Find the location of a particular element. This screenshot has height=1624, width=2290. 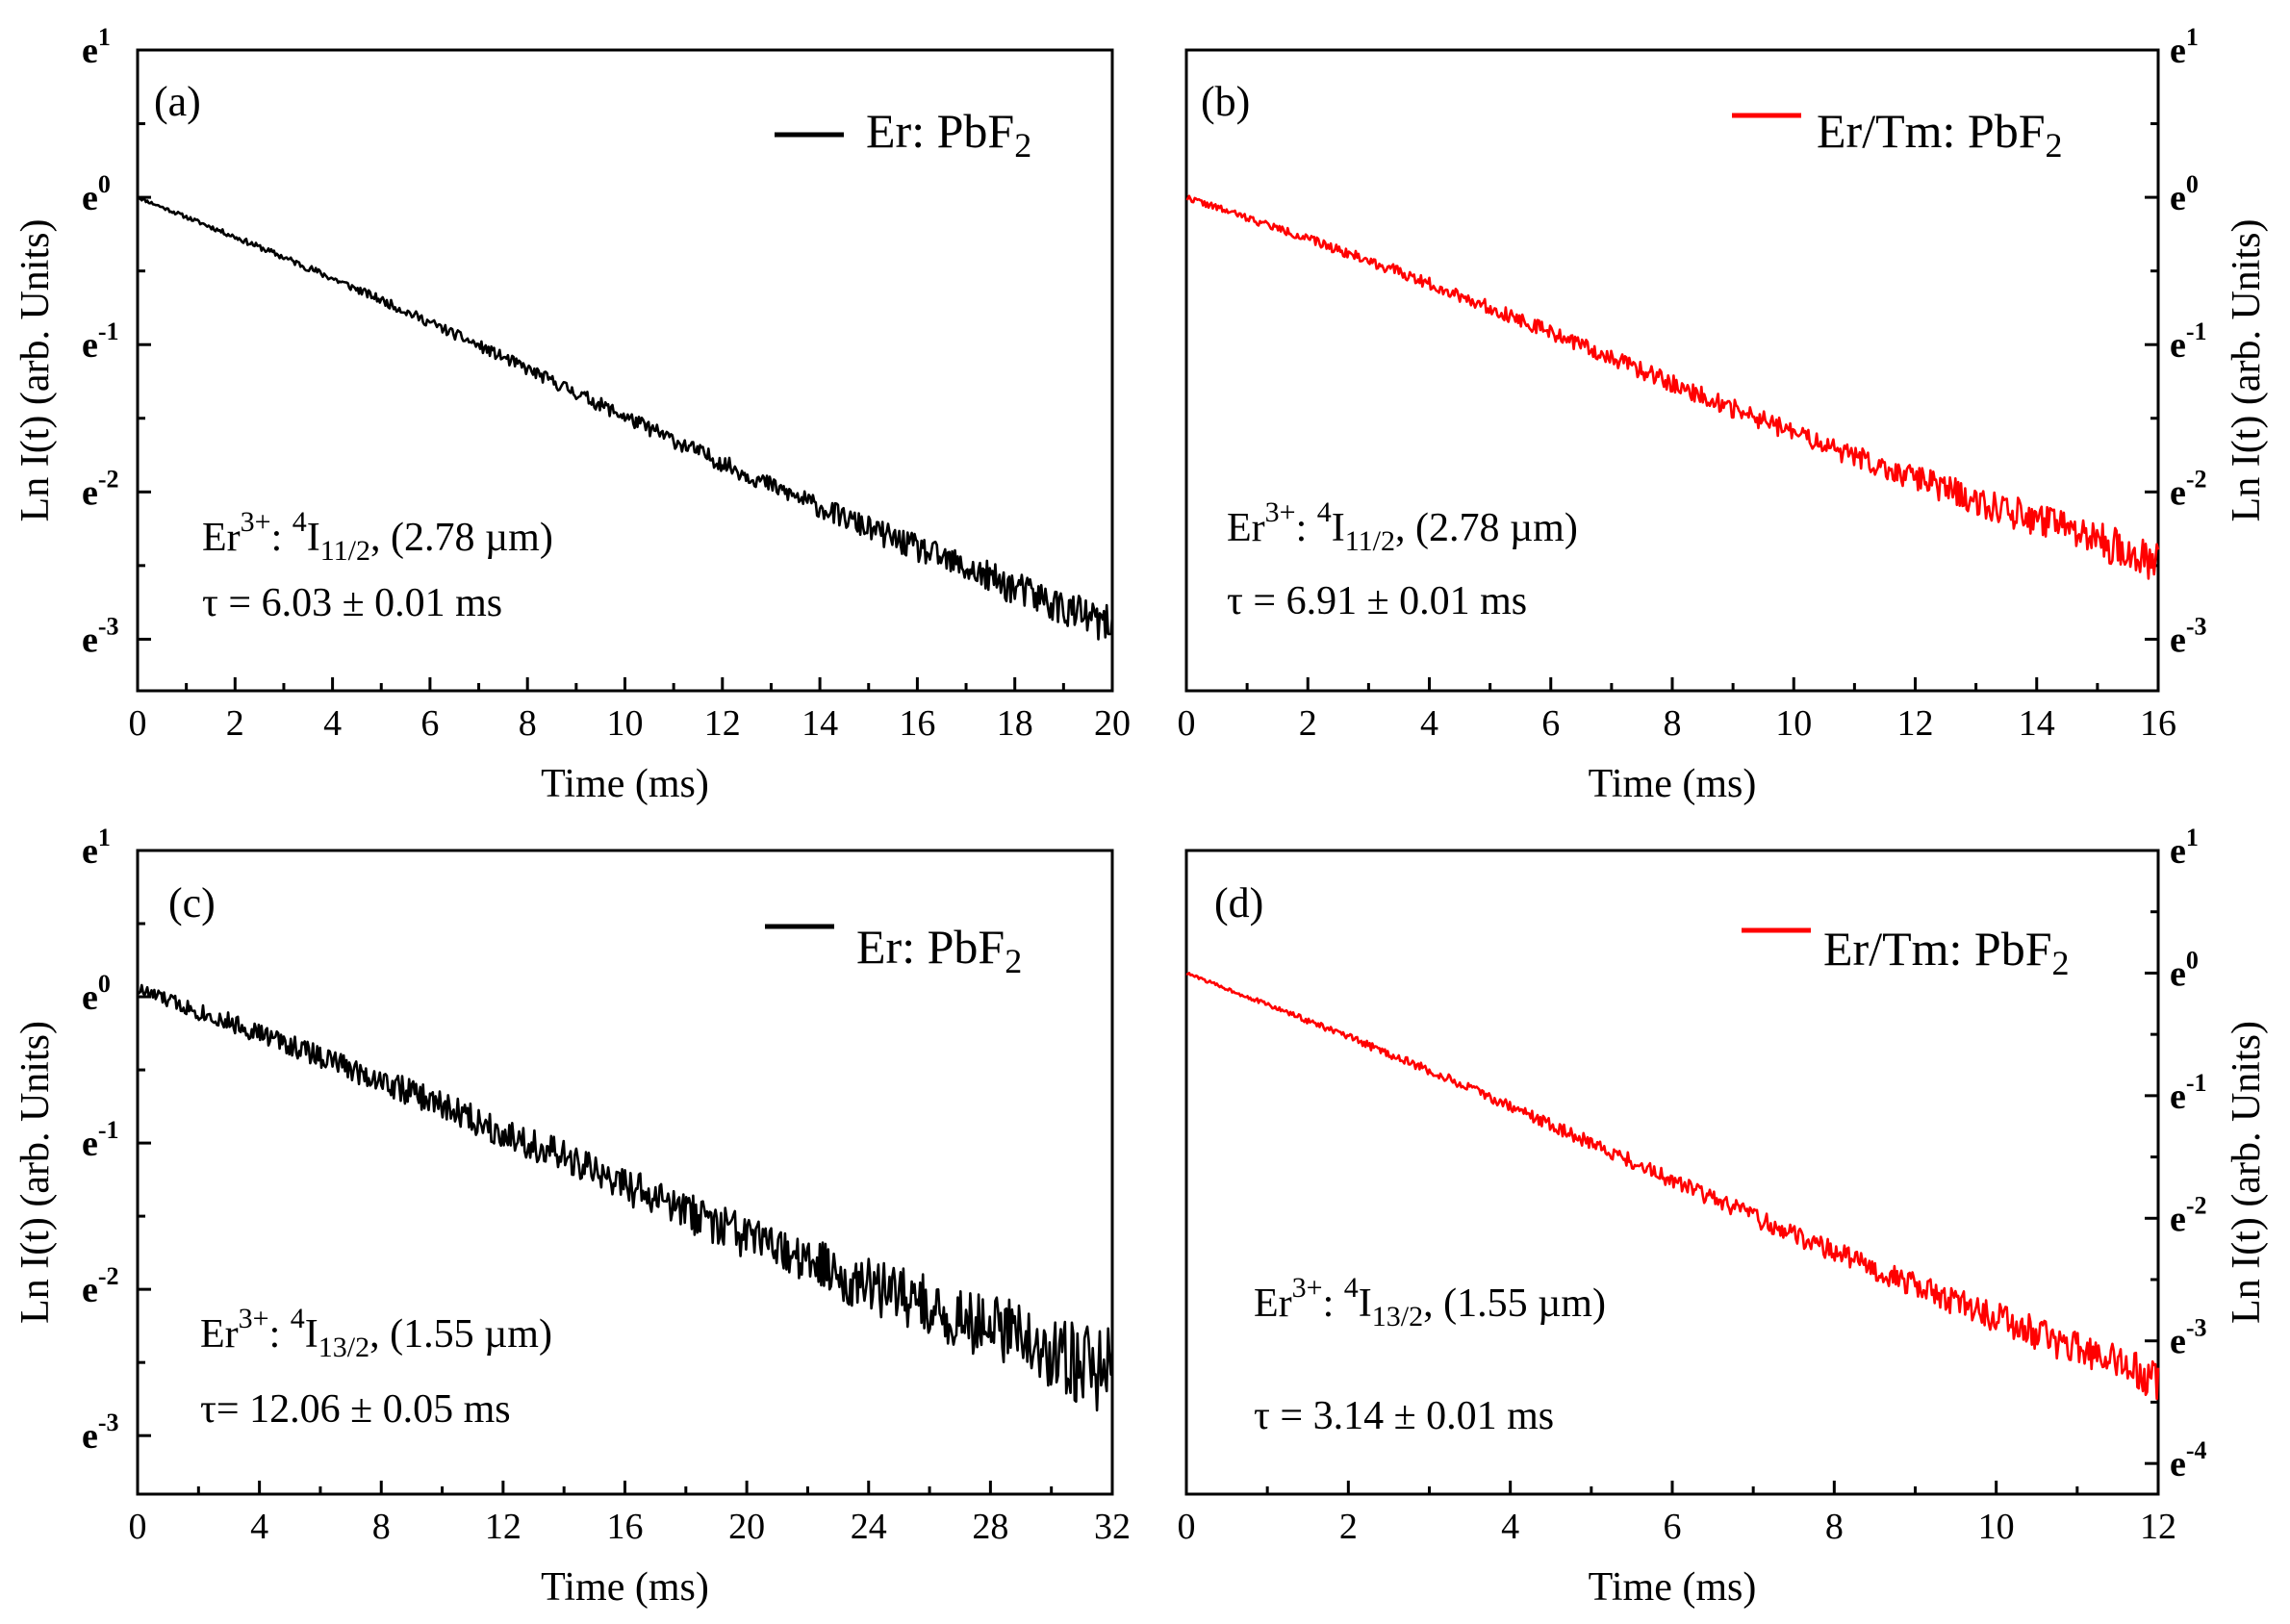

x-tick-label: 28 is located at coordinates (990, 1527).